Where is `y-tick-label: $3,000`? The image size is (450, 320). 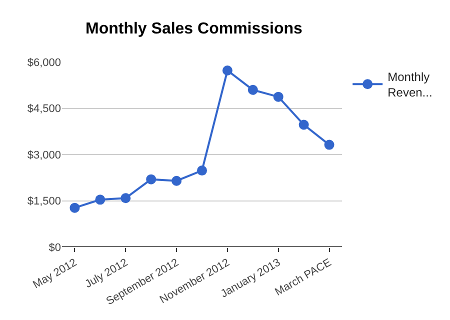
y-tick-label: $3,000 is located at coordinates (44, 155).